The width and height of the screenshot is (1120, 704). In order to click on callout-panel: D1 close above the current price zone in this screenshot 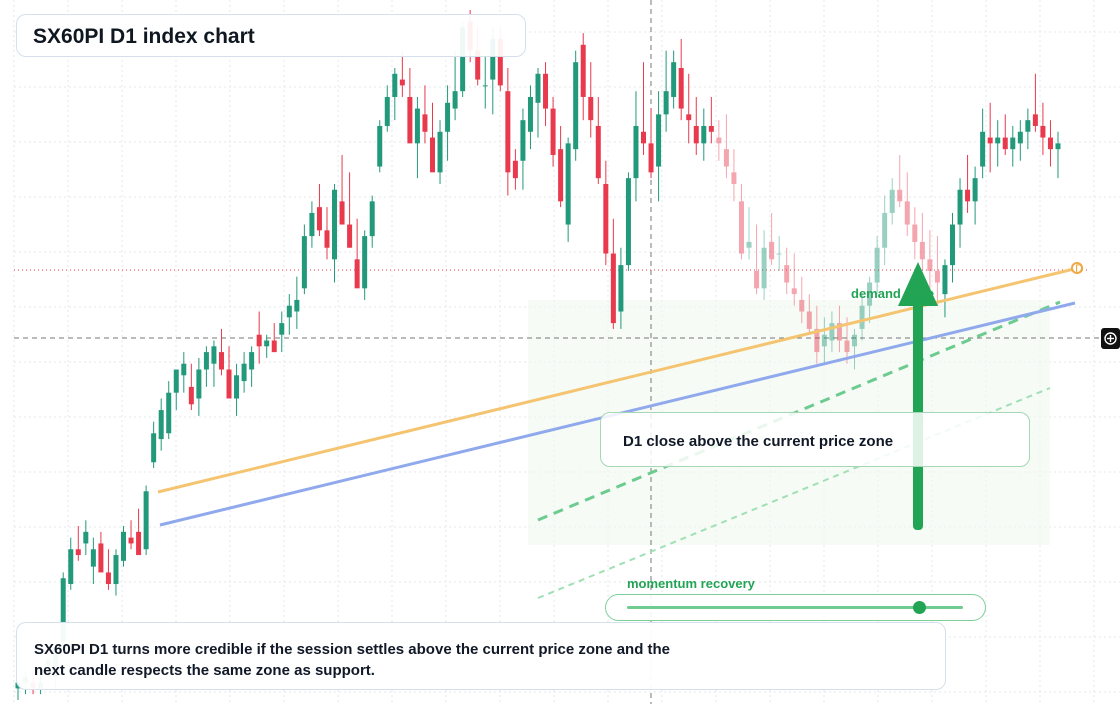, I will do `click(815, 439)`.